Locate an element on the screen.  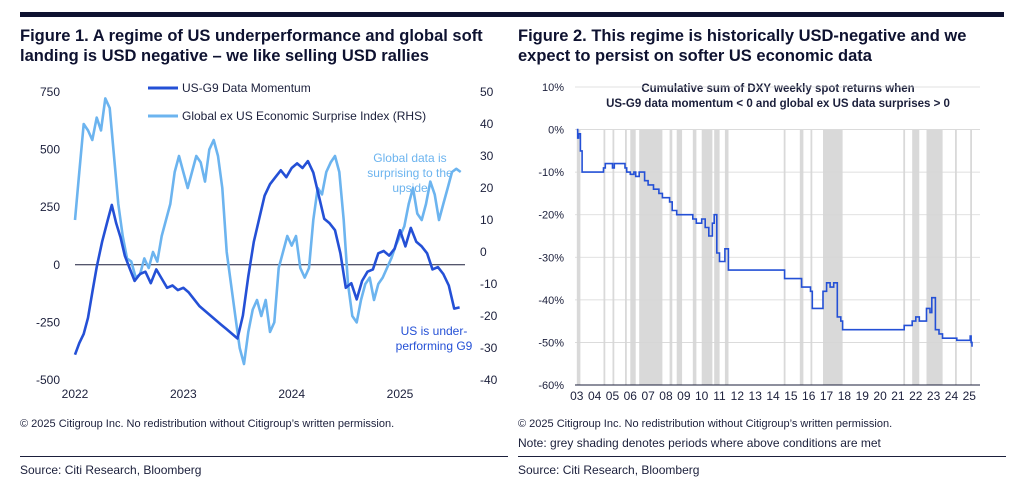
y-left-tick-label: -500 is located at coordinates (48, 380).